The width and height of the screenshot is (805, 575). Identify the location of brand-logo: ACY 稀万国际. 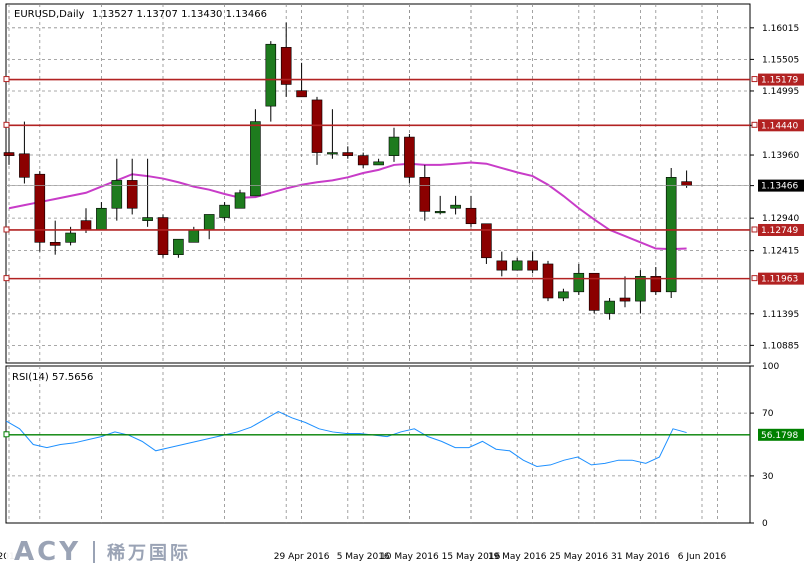
(103, 552).